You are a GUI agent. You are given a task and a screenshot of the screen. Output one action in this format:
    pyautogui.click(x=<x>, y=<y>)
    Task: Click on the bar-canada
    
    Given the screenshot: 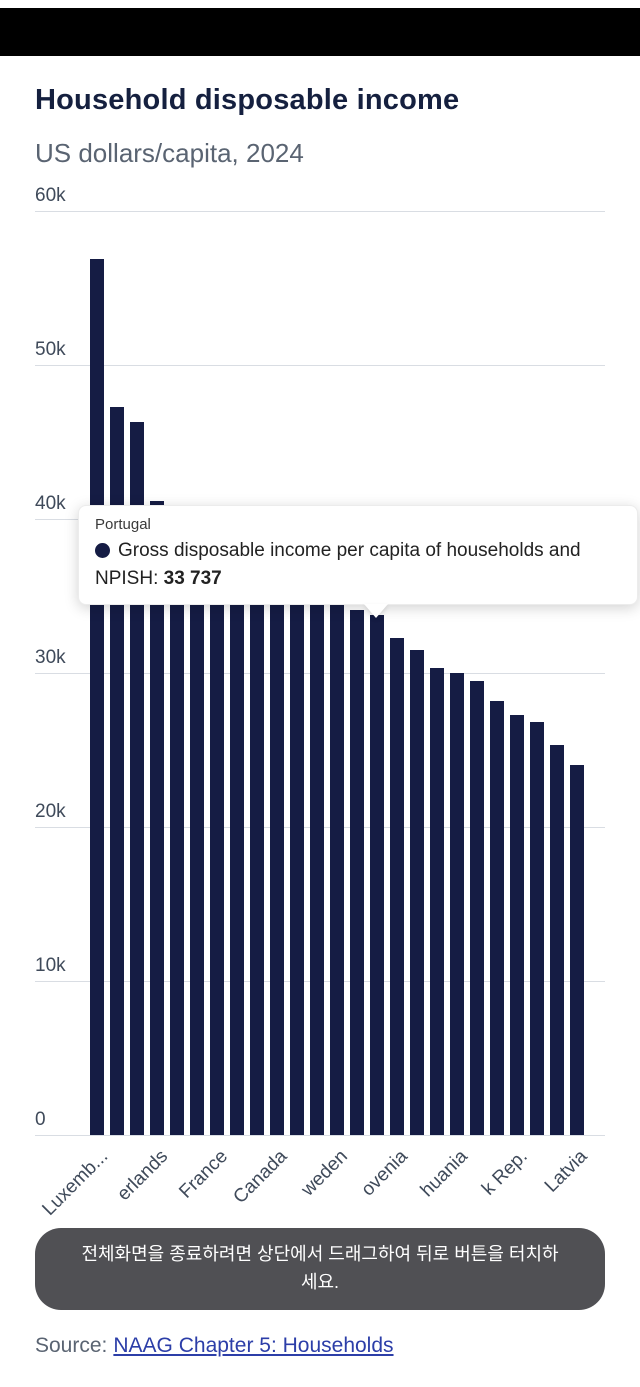 What is the action you would take?
    pyautogui.click(x=277, y=854)
    